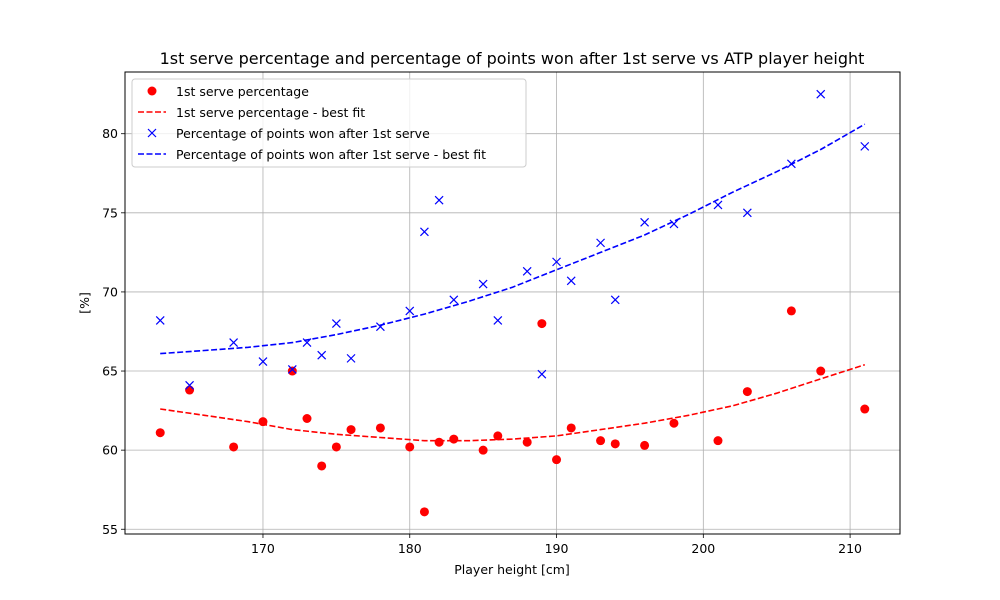 The height and width of the screenshot is (600, 1000). What do you see at coordinates (263, 548) in the screenshot?
I see `x-tick-label: 170` at bounding box center [263, 548].